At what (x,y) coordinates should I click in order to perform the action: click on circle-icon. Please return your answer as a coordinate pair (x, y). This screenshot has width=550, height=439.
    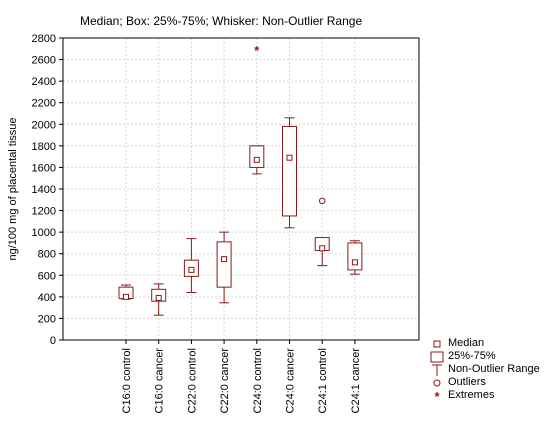
    Looking at the image, I should click on (437, 382).